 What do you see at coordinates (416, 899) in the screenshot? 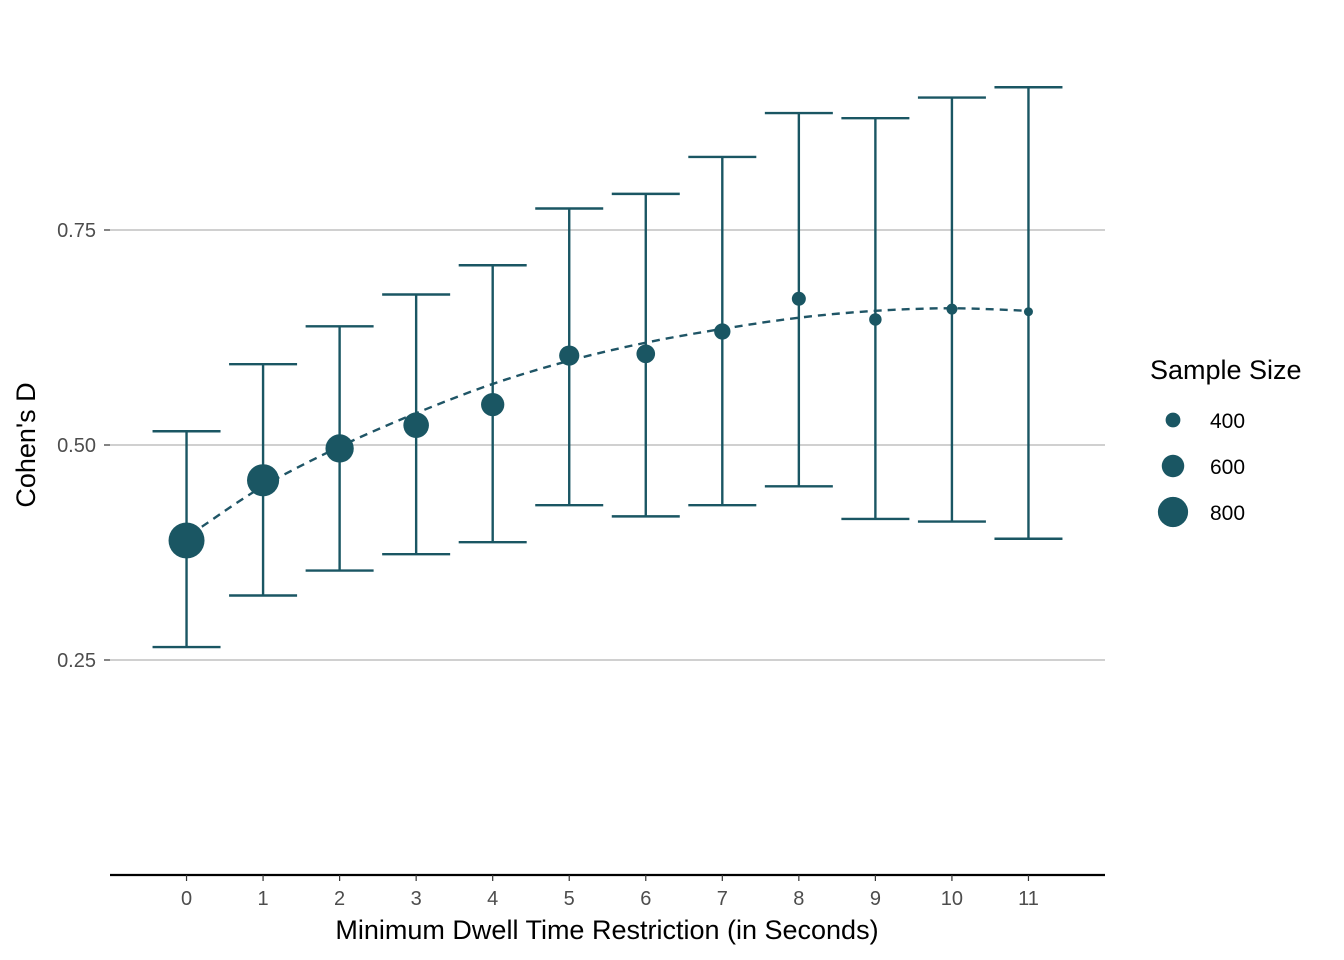
I see `x-tick-label: 3` at bounding box center [416, 899].